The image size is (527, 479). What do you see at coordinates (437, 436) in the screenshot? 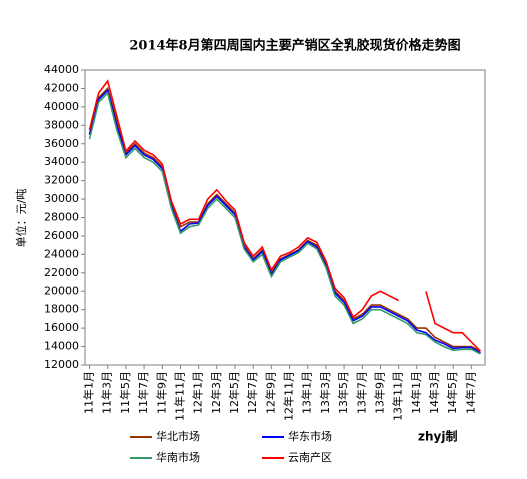
I see `annotation: zhyj制` at bounding box center [437, 436].